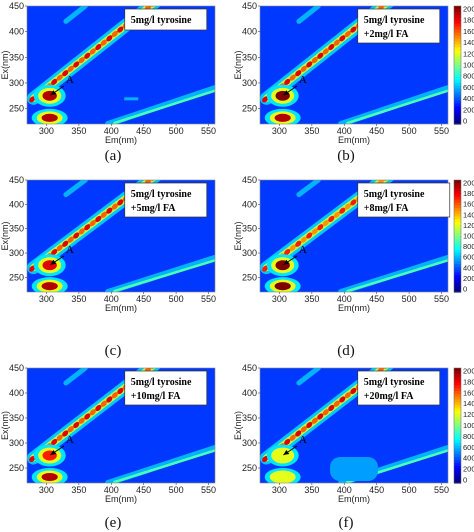 Image resolution: width=474 pixels, height=532 pixels. What do you see at coordinates (468, 214) in the screenshot?
I see `colorbar-tick-label: 1400` at bounding box center [468, 214].